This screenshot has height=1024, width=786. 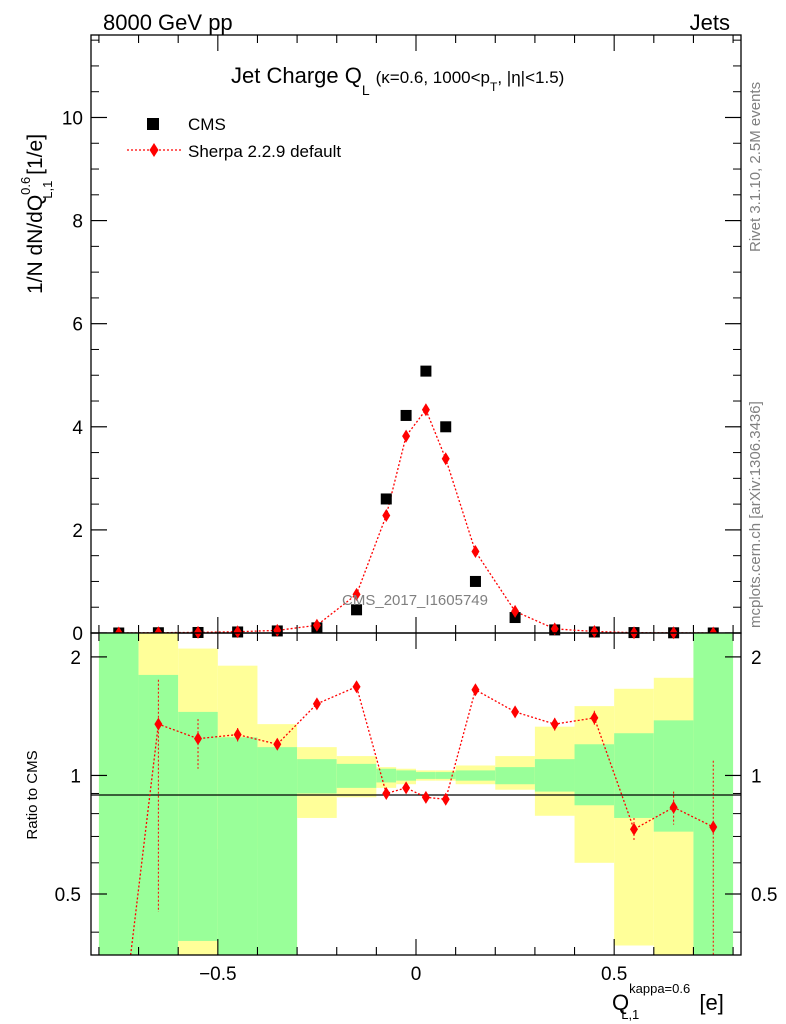 What do you see at coordinates (47, 190) in the screenshot?
I see `main-y-axis-label-sub: L,1` at bounding box center [47, 190].